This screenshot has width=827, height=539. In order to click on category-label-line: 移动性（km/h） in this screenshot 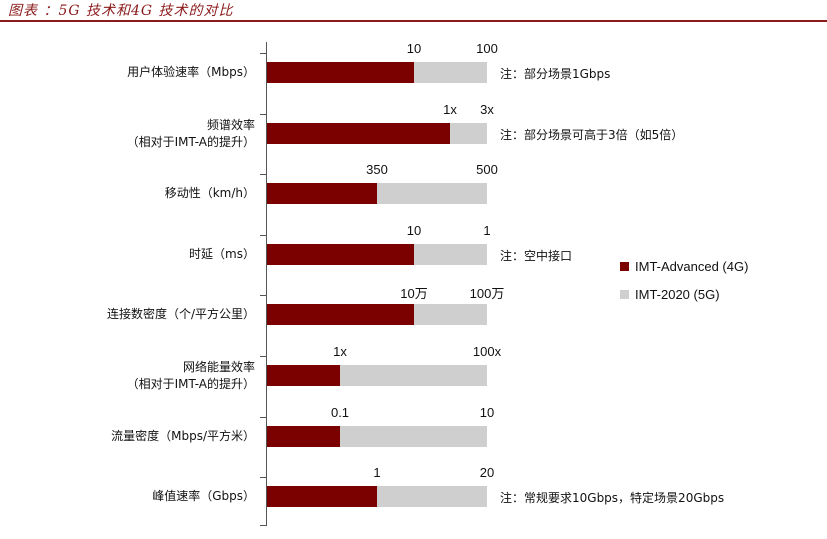, I will do `click(209, 193)`.